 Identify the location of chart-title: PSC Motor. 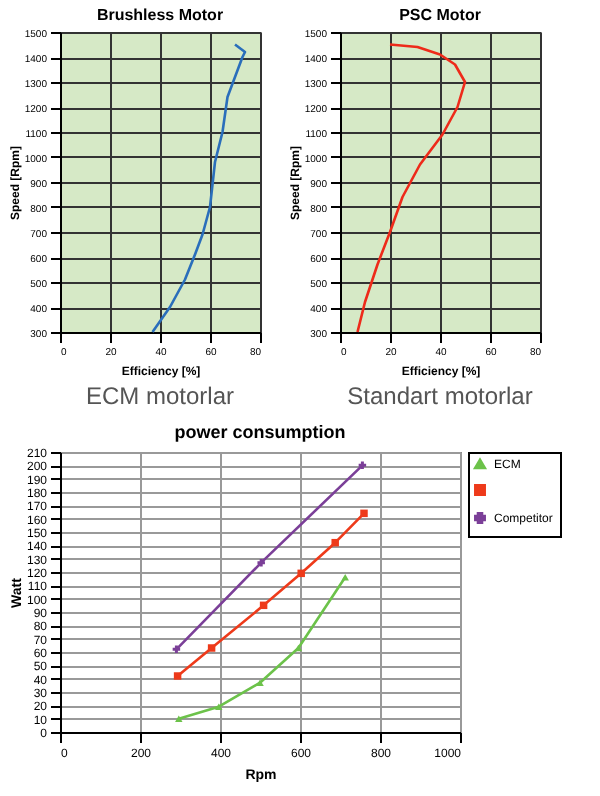
(440, 15).